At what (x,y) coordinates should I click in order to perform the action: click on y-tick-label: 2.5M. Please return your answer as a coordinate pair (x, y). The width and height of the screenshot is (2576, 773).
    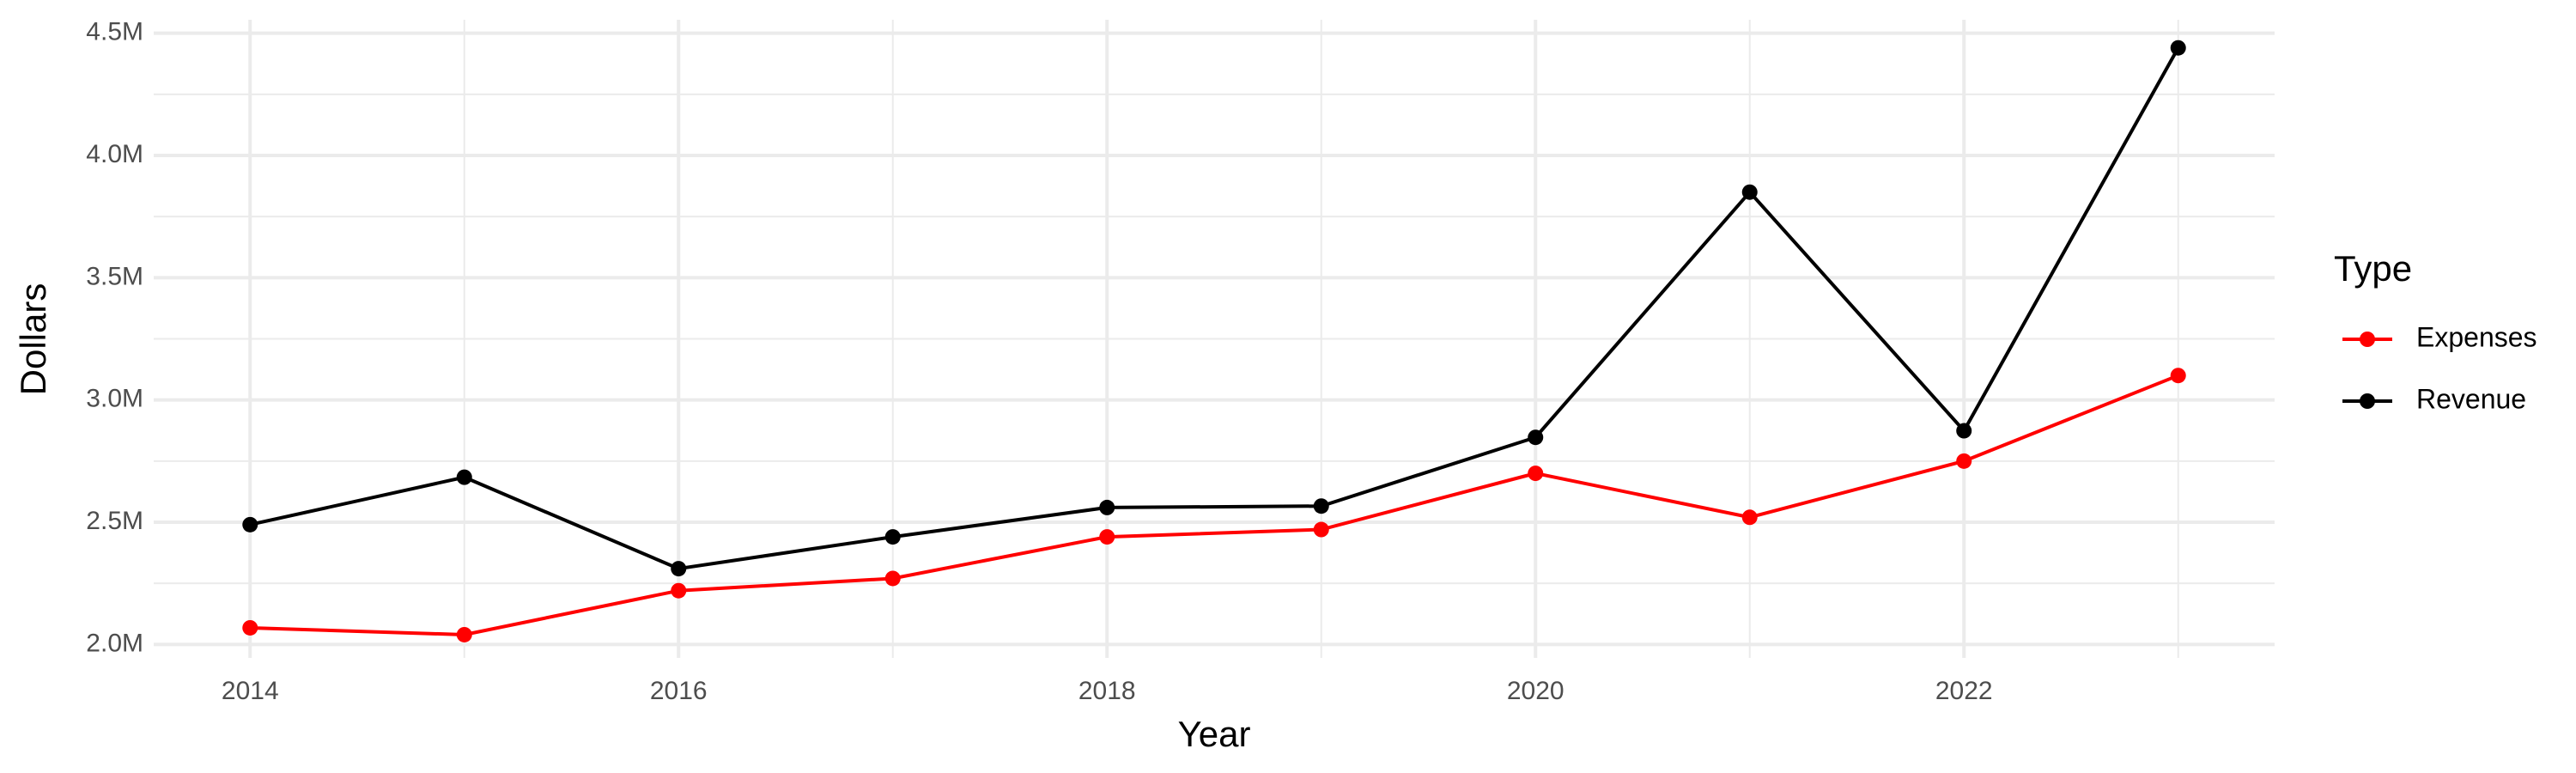
    Looking at the image, I should click on (114, 521).